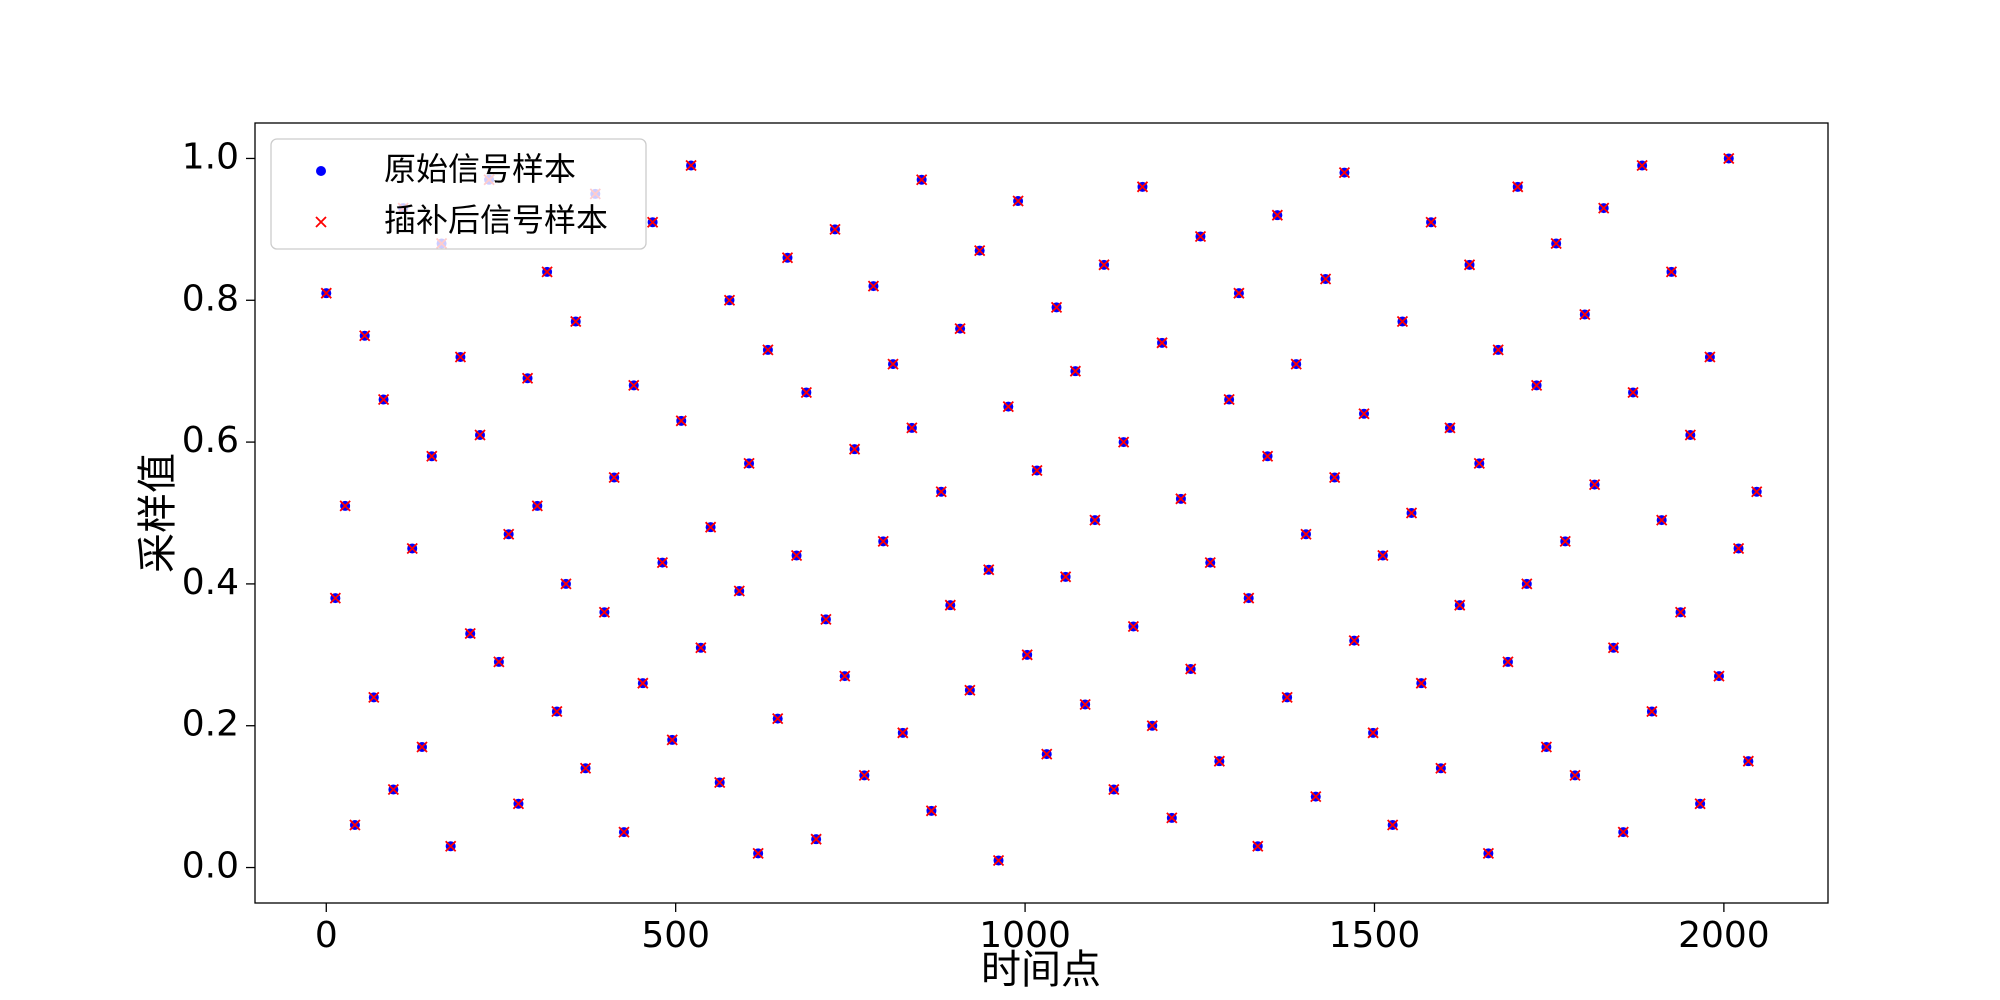 Image resolution: width=2000 pixels, height=1000 pixels. What do you see at coordinates (480, 169) in the screenshot?
I see `legend-label: 原始信号样本` at bounding box center [480, 169].